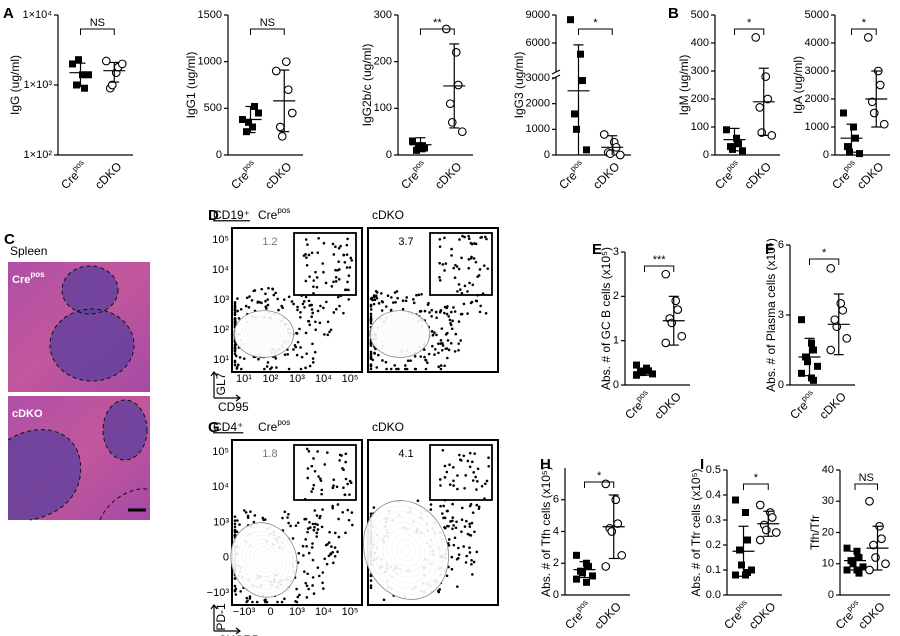 The width and height of the screenshot is (900, 636). Describe the element at coordinates (702, 464) in the screenshot. I see `panel-letter: I` at that location.